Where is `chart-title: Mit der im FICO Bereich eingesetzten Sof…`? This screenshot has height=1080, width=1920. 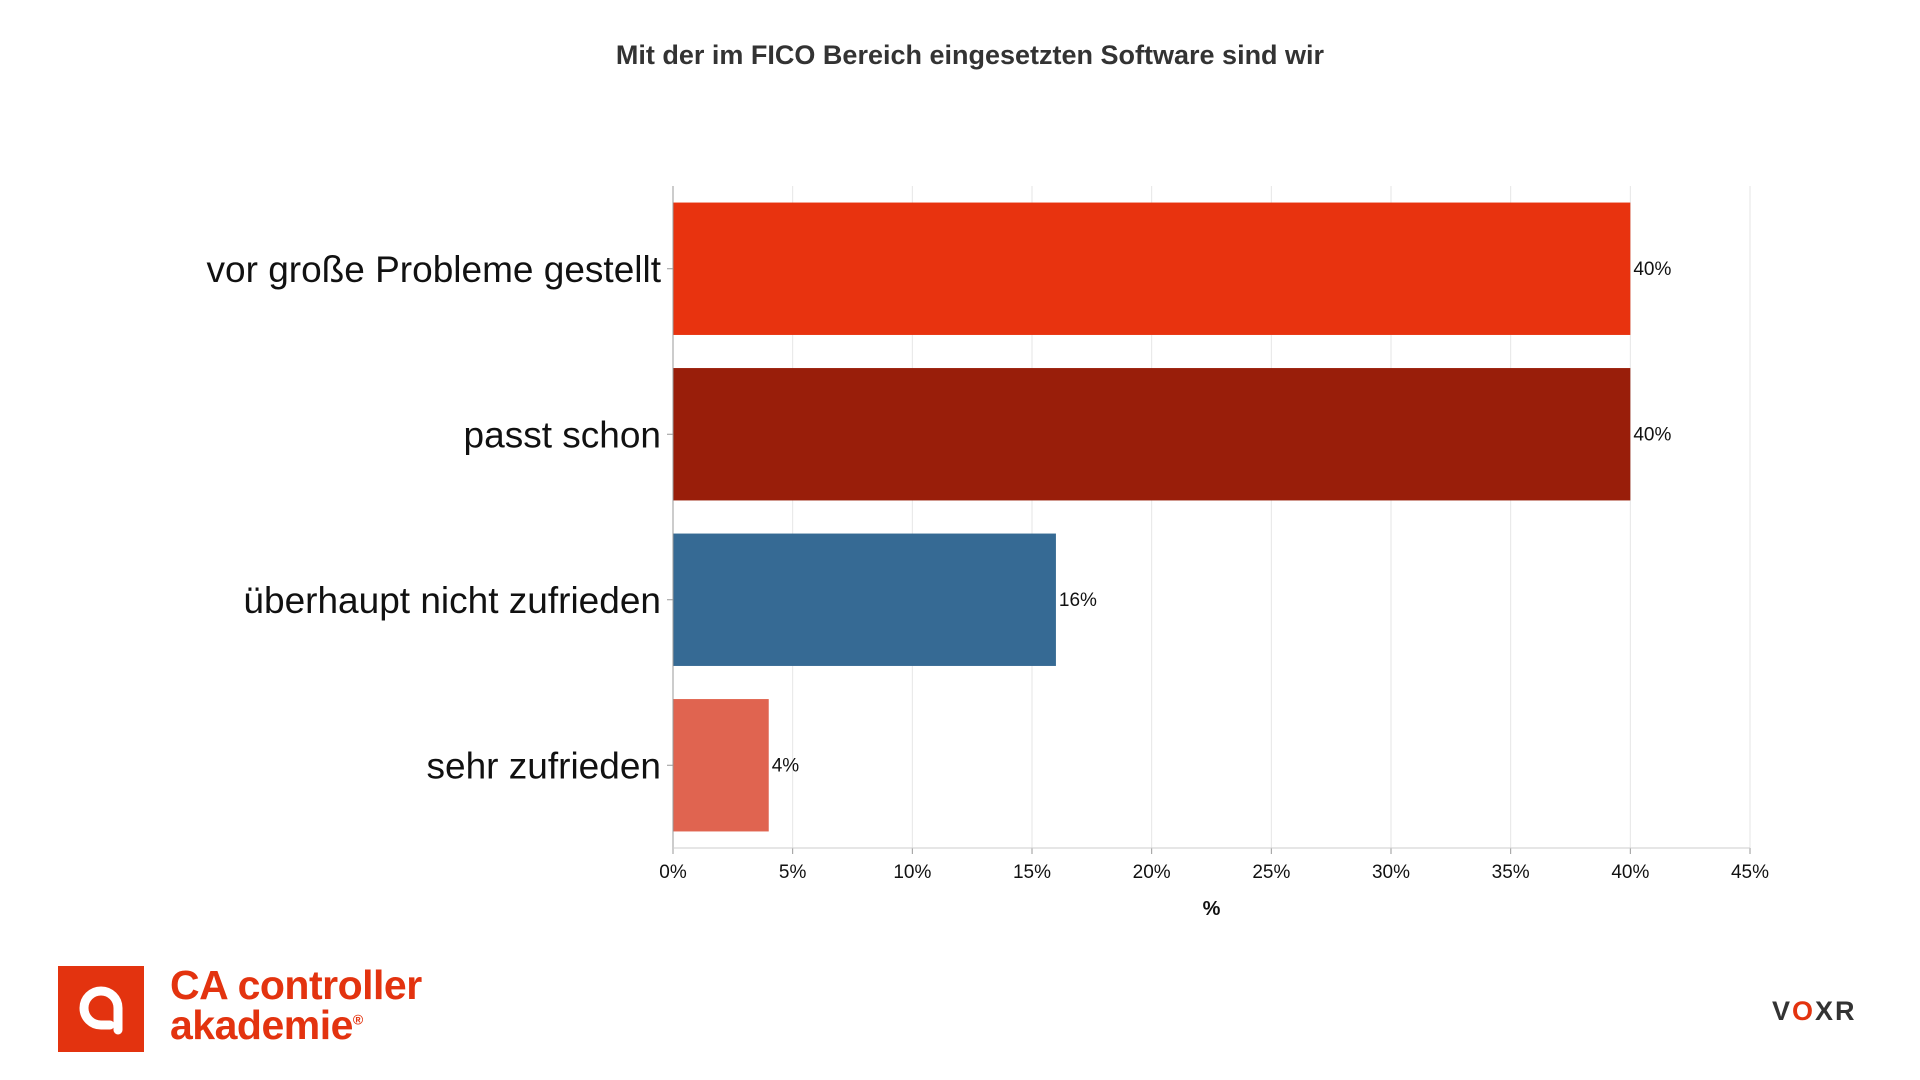 chart-title: Mit der im FICO Bereich eingesetzten Sof… is located at coordinates (970, 55).